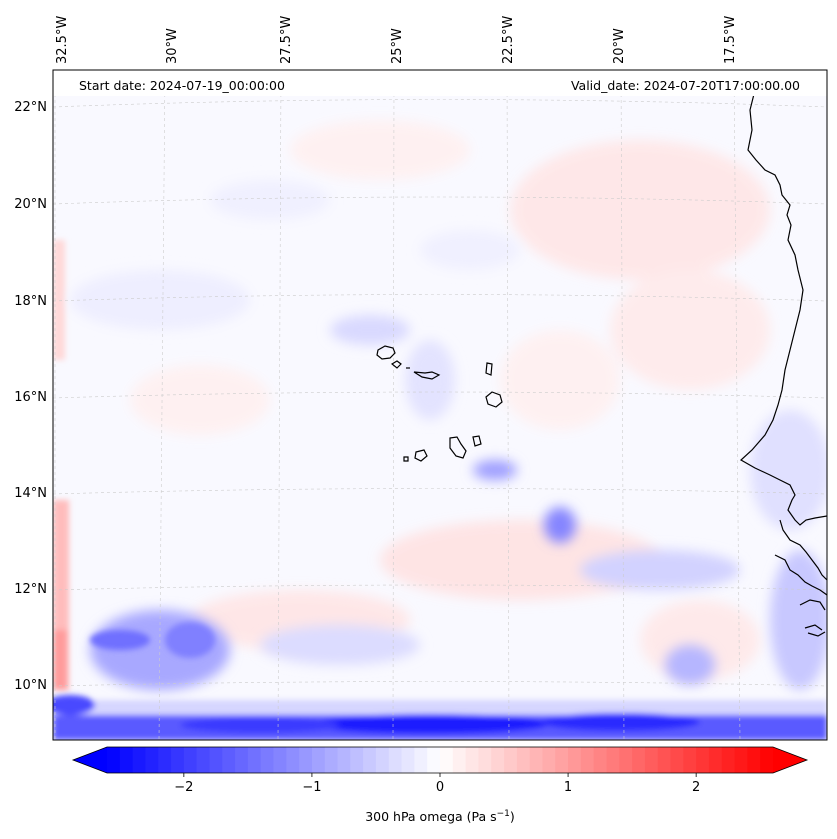  I want to click on island-sao-vicente, so click(396, 364).